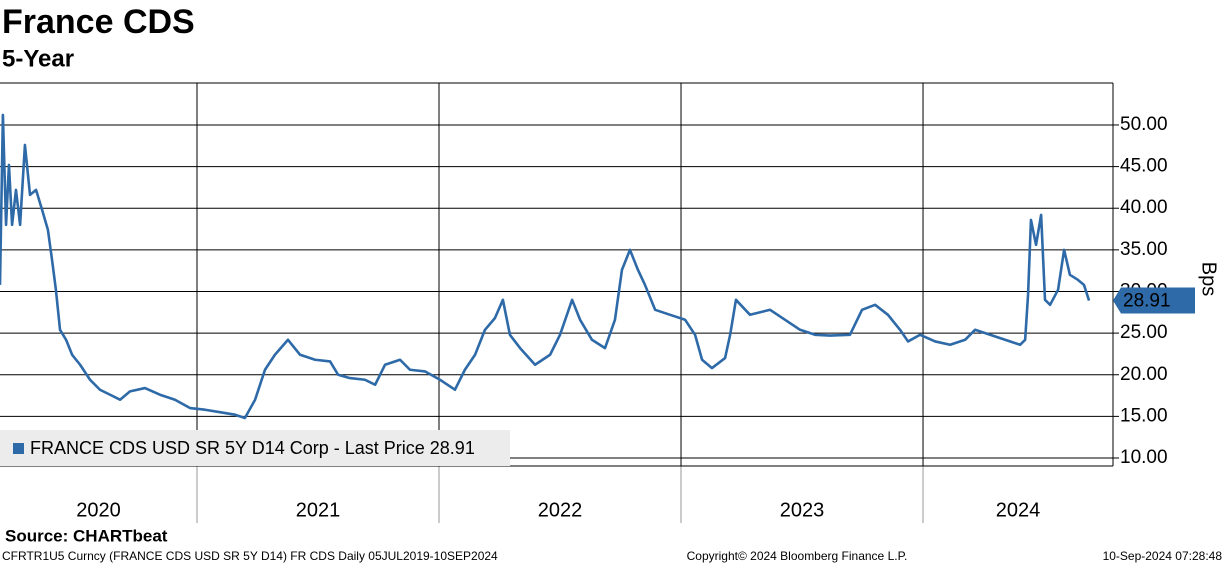 This screenshot has width=1224, height=566. I want to click on x-tick-label: 2023, so click(802, 510).